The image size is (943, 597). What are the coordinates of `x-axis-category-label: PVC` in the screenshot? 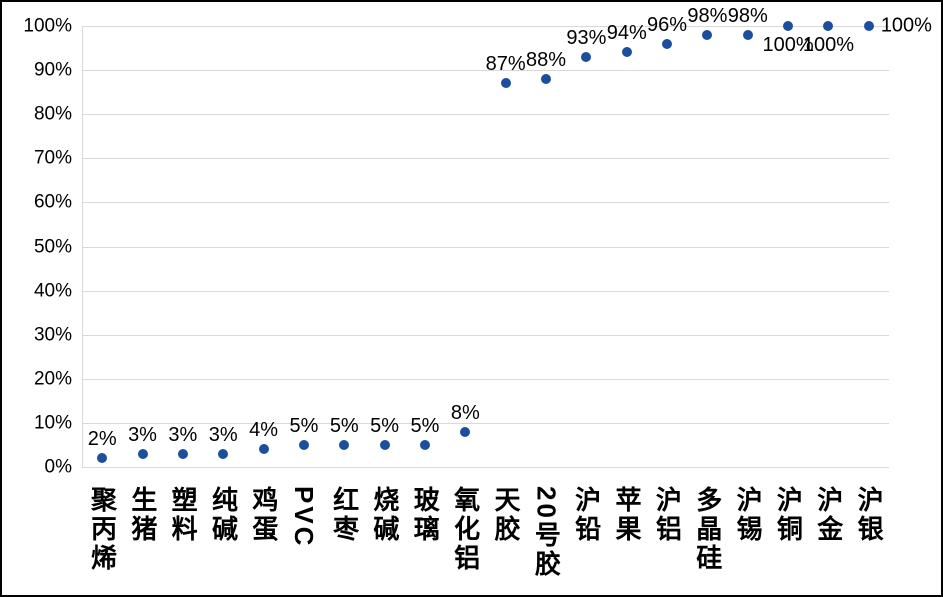 It's located at (304, 517).